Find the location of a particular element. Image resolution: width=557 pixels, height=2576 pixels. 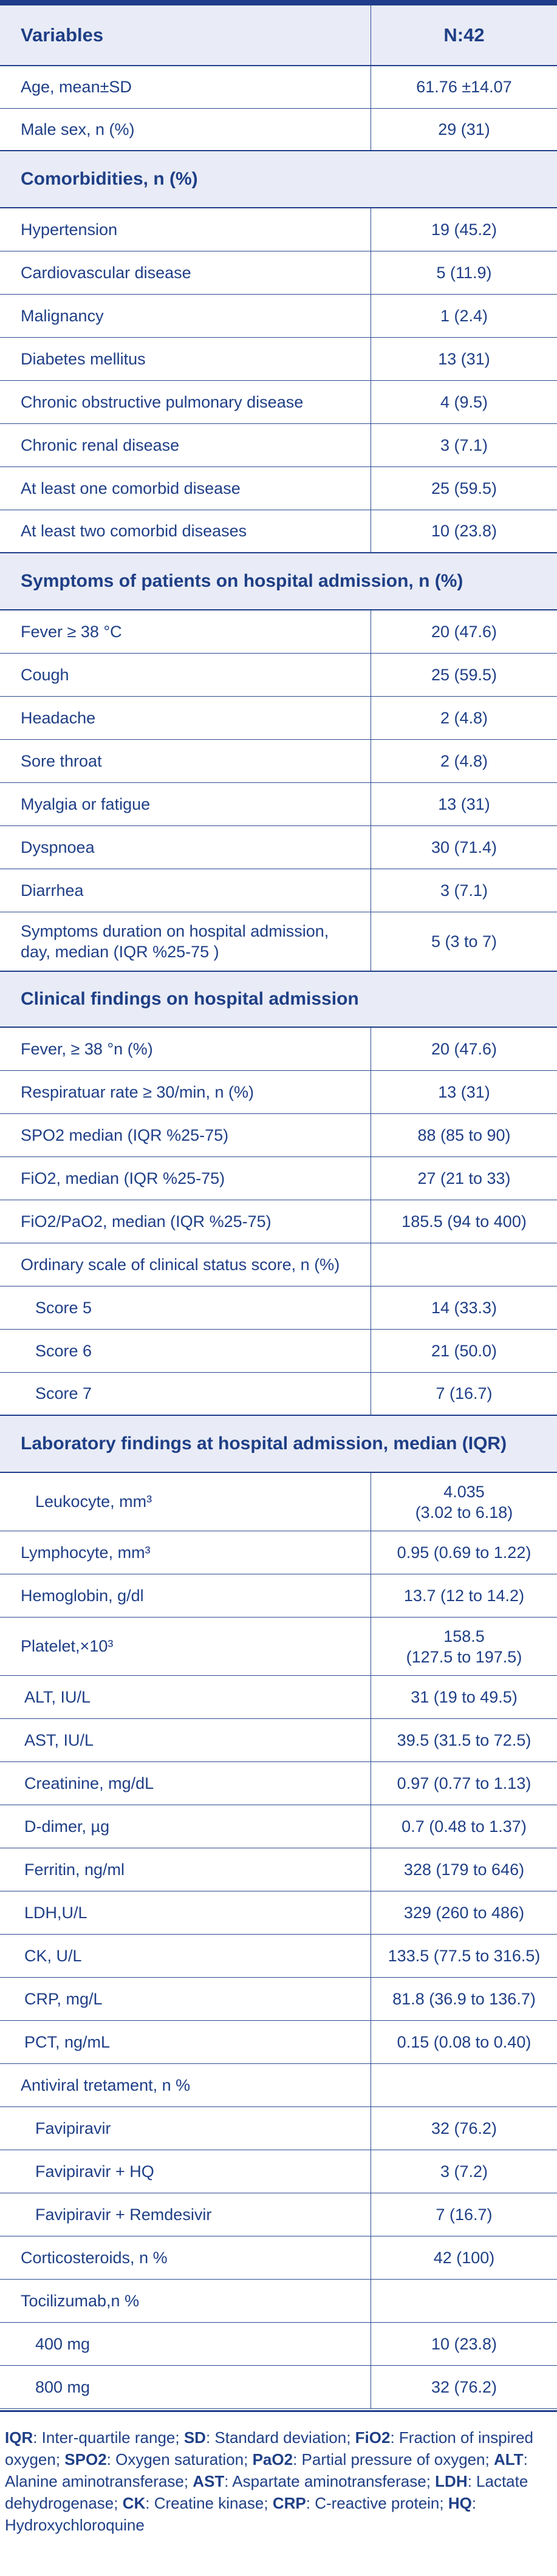

row-label: Platelet,×10³ is located at coordinates (185, 1646).